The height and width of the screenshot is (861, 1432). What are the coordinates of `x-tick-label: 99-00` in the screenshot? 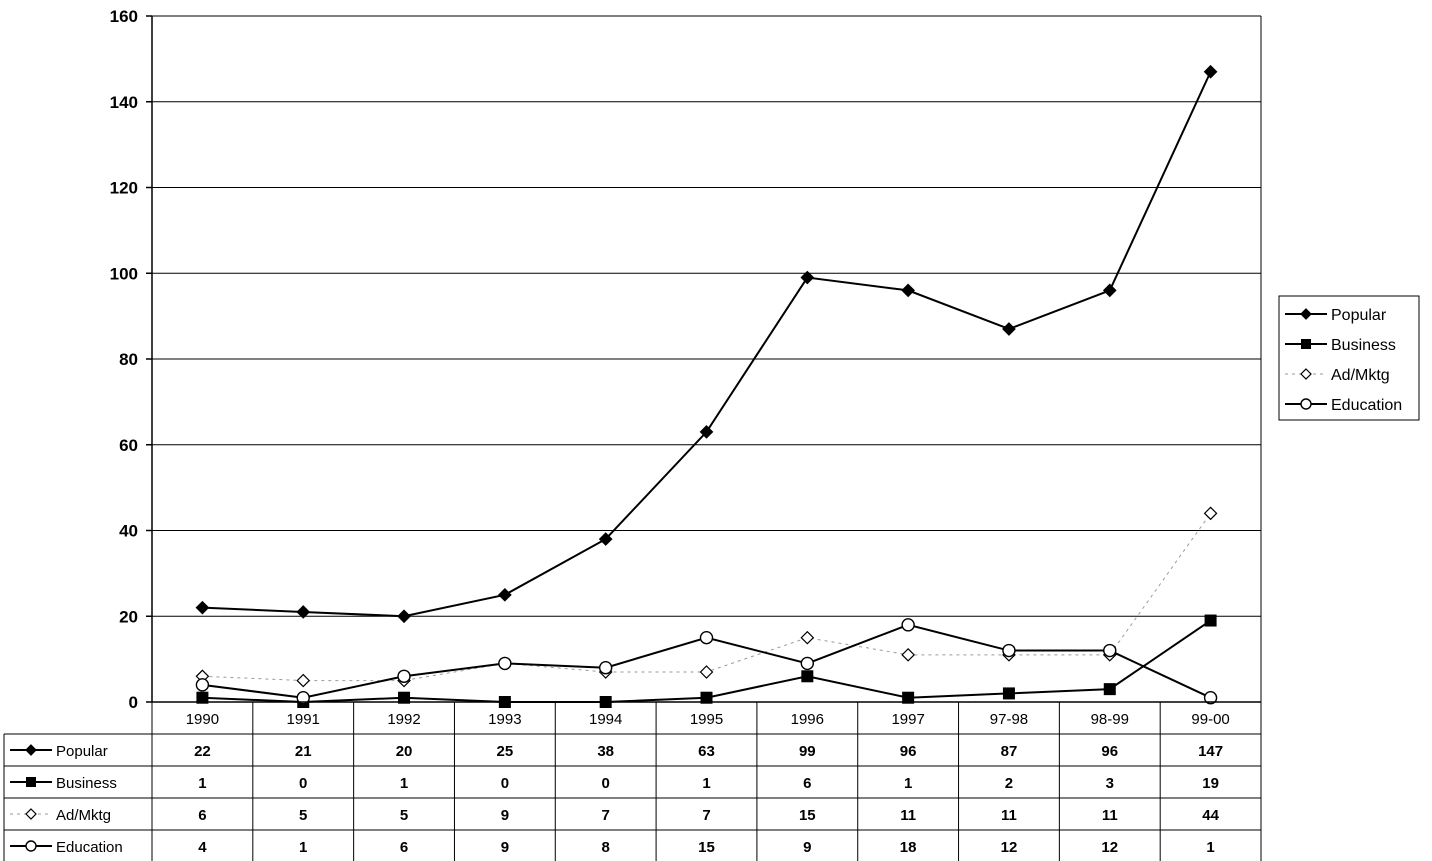 It's located at (1210, 719).